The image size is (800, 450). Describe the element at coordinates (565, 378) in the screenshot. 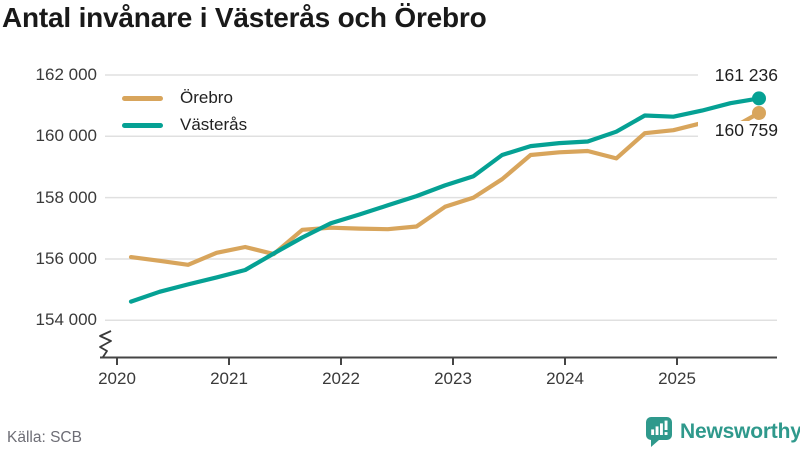

I see `x-tick-label-2024: 2024` at that location.